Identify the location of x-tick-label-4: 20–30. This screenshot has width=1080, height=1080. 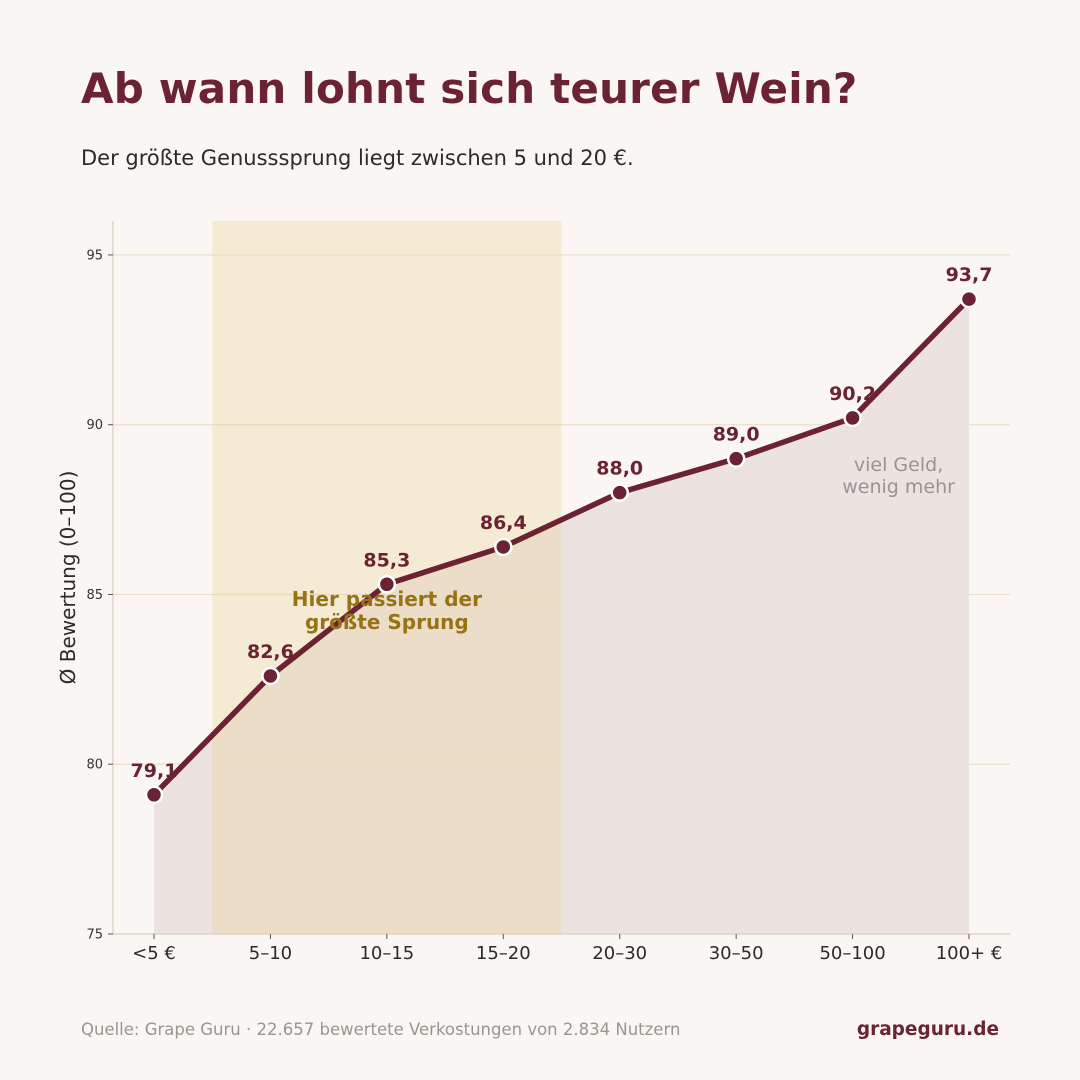
(619, 953).